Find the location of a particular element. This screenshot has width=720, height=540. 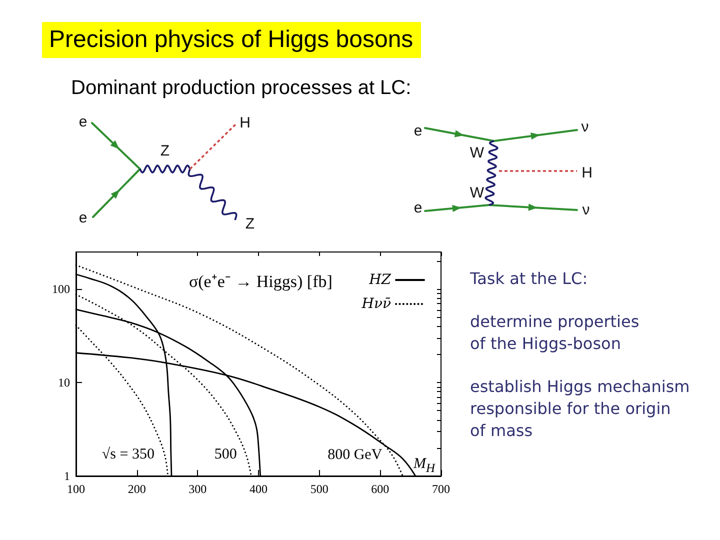

x-tick-label: 500 is located at coordinates (319, 489).